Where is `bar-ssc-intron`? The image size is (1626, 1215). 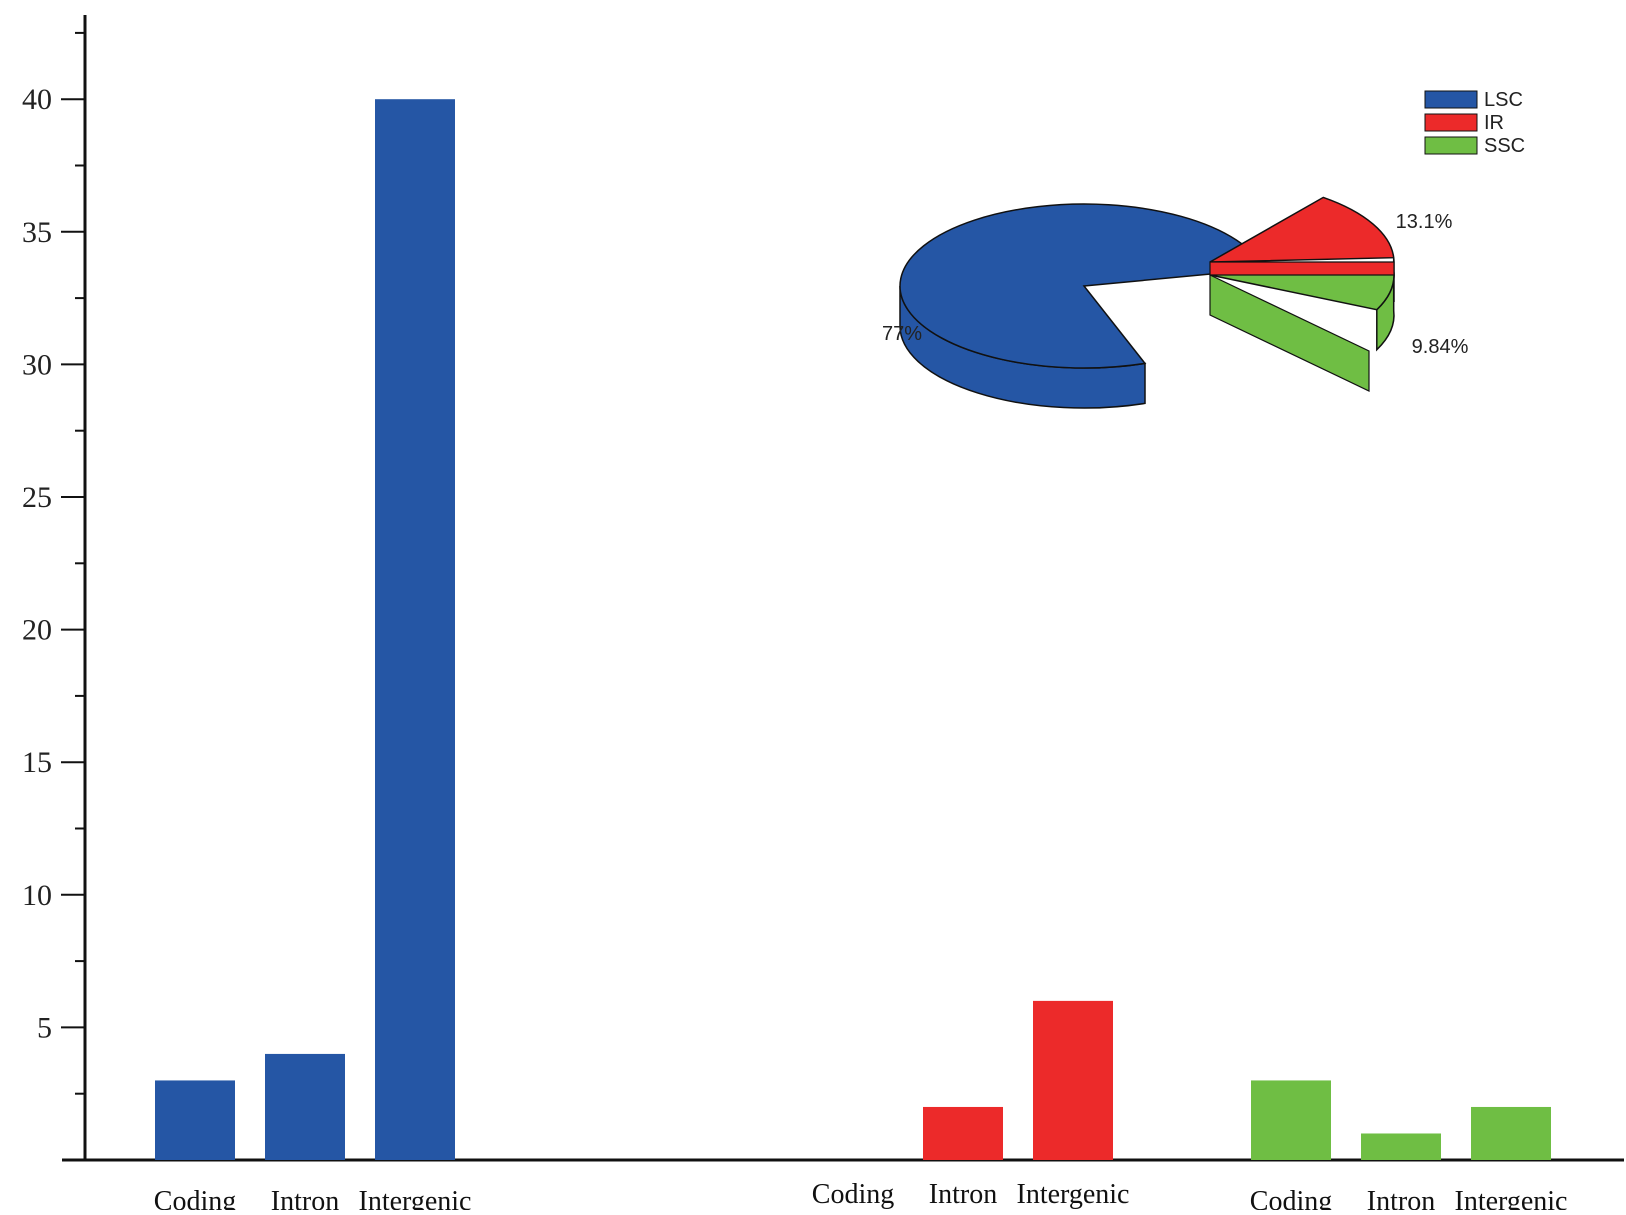
bar-ssc-intron is located at coordinates (1401, 1146).